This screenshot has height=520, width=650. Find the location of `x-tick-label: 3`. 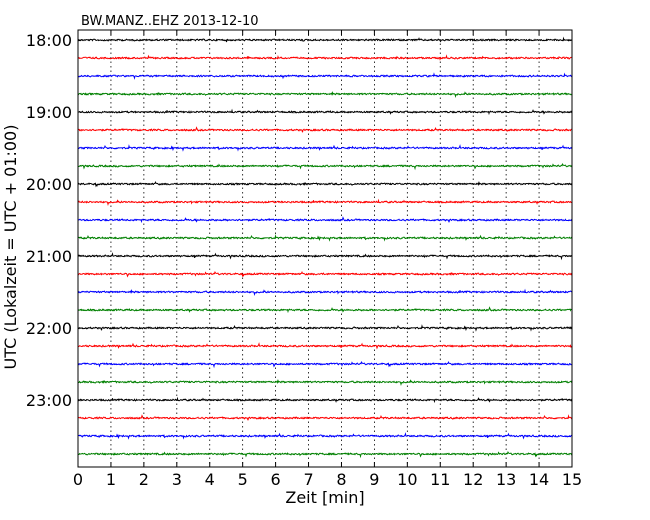

x-tick-label: 3 is located at coordinates (177, 479).